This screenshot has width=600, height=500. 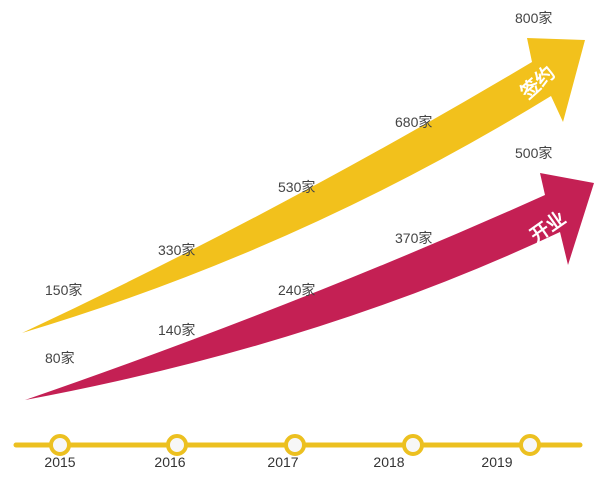 What do you see at coordinates (63, 290) in the screenshot?
I see `data-label: 150家` at bounding box center [63, 290].